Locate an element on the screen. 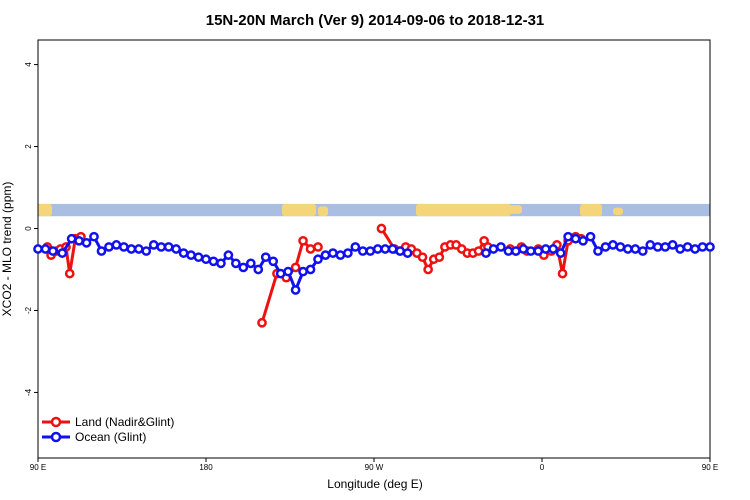 This screenshot has height=500, width=750. map-background-strip is located at coordinates (374, 210).